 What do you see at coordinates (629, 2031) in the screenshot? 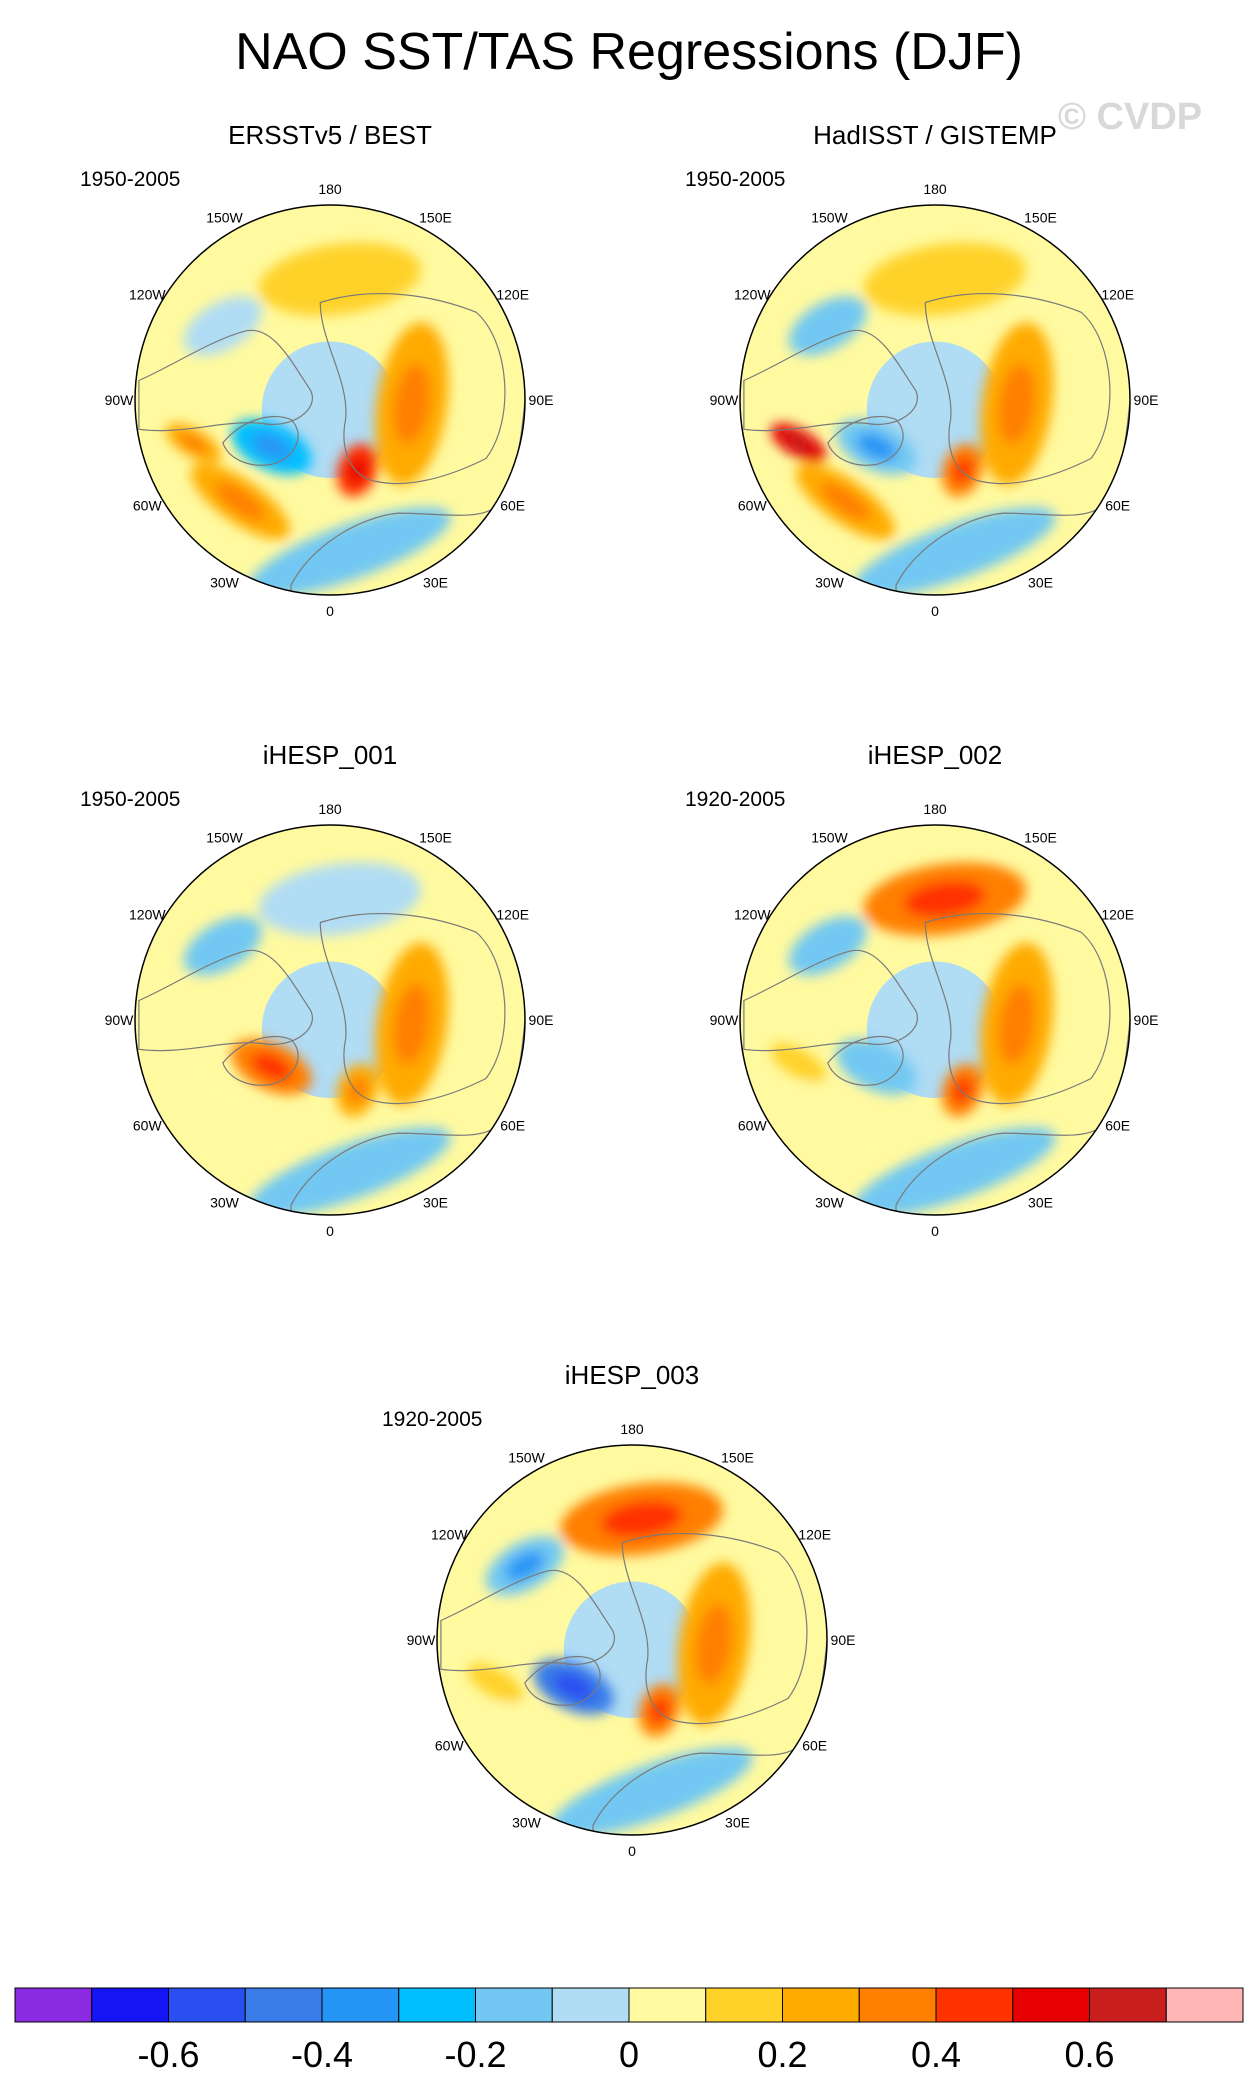
I see `colorbar: -0.6 -0.4 -0.2 0 0.2 0.4 0.6` at bounding box center [629, 2031].